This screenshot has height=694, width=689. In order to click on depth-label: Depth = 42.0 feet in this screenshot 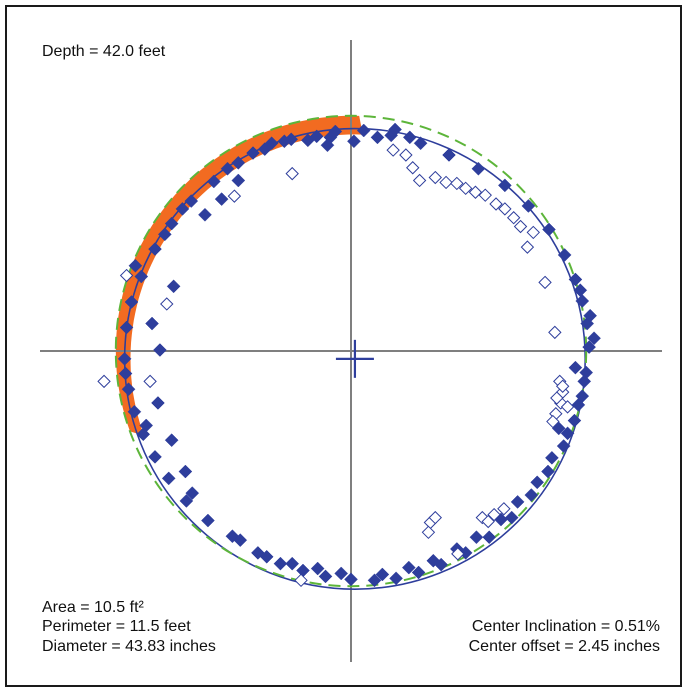, I will do `click(104, 51)`.